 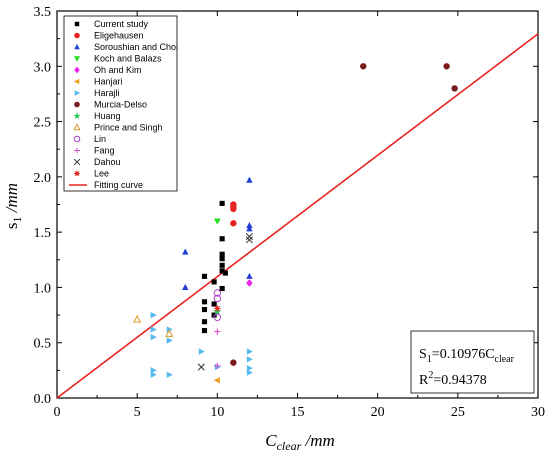 I want to click on legend-box, so click(x=120, y=103).